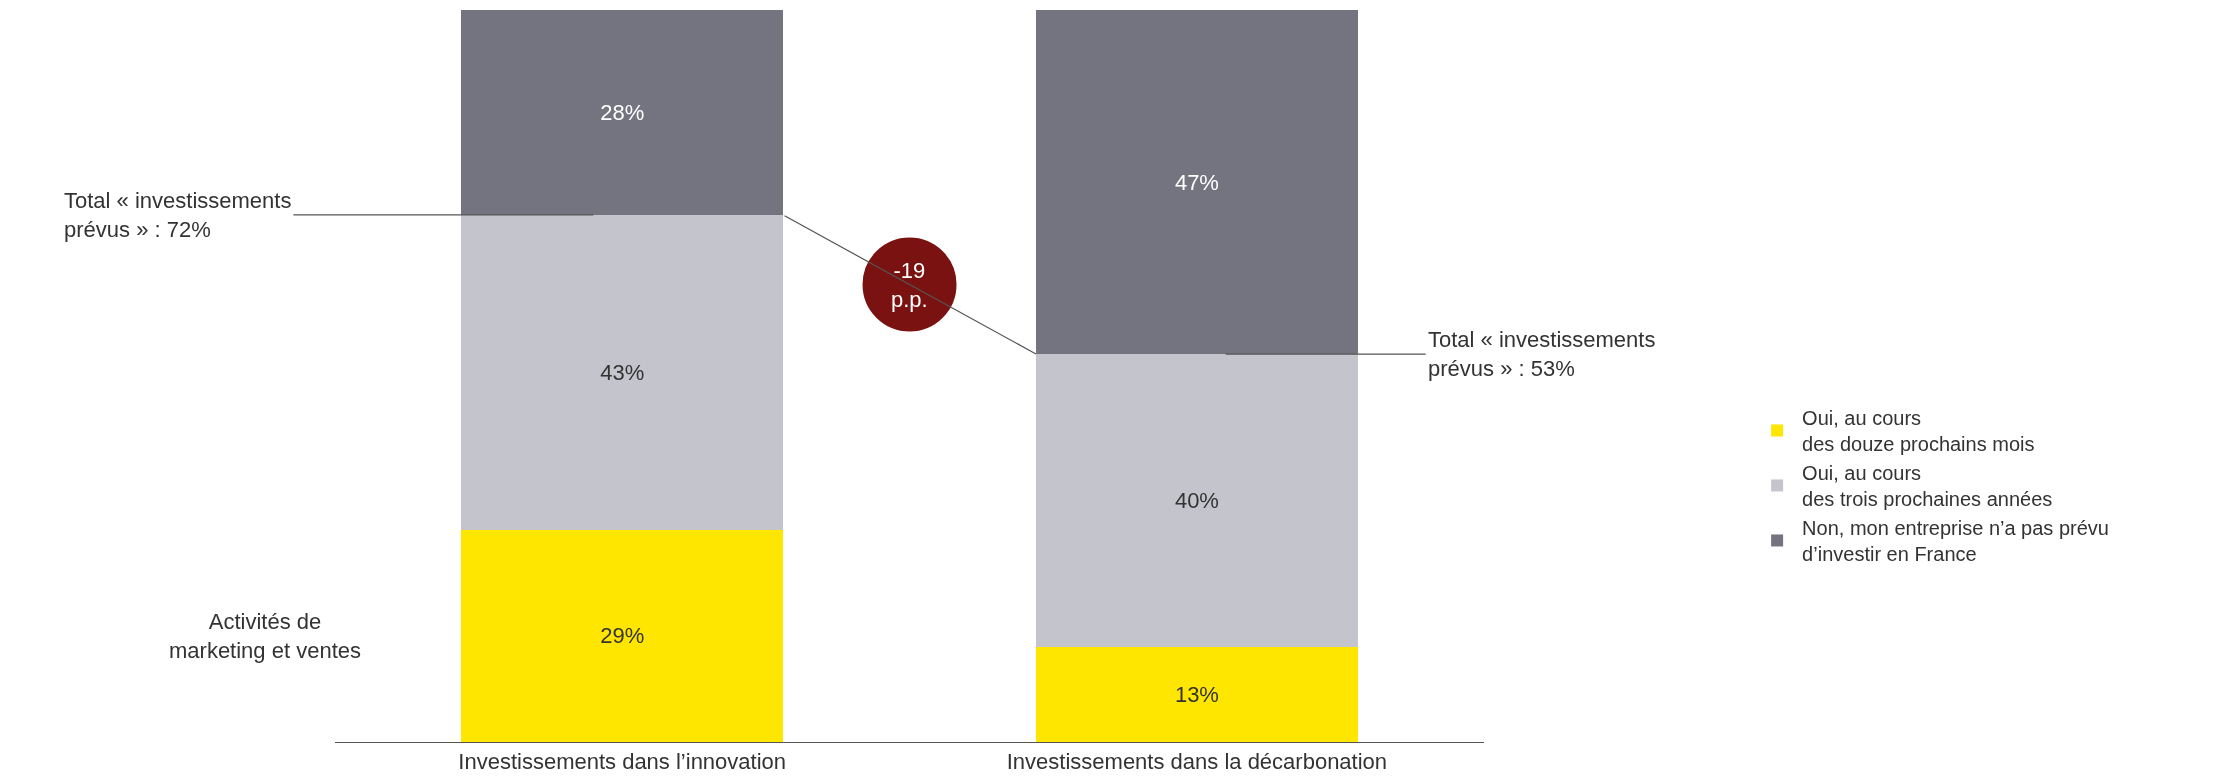 This screenshot has height=782, width=2232. What do you see at coordinates (1542, 354) in the screenshot?
I see `annotation: Total « investissements prévus » : 53%` at bounding box center [1542, 354].